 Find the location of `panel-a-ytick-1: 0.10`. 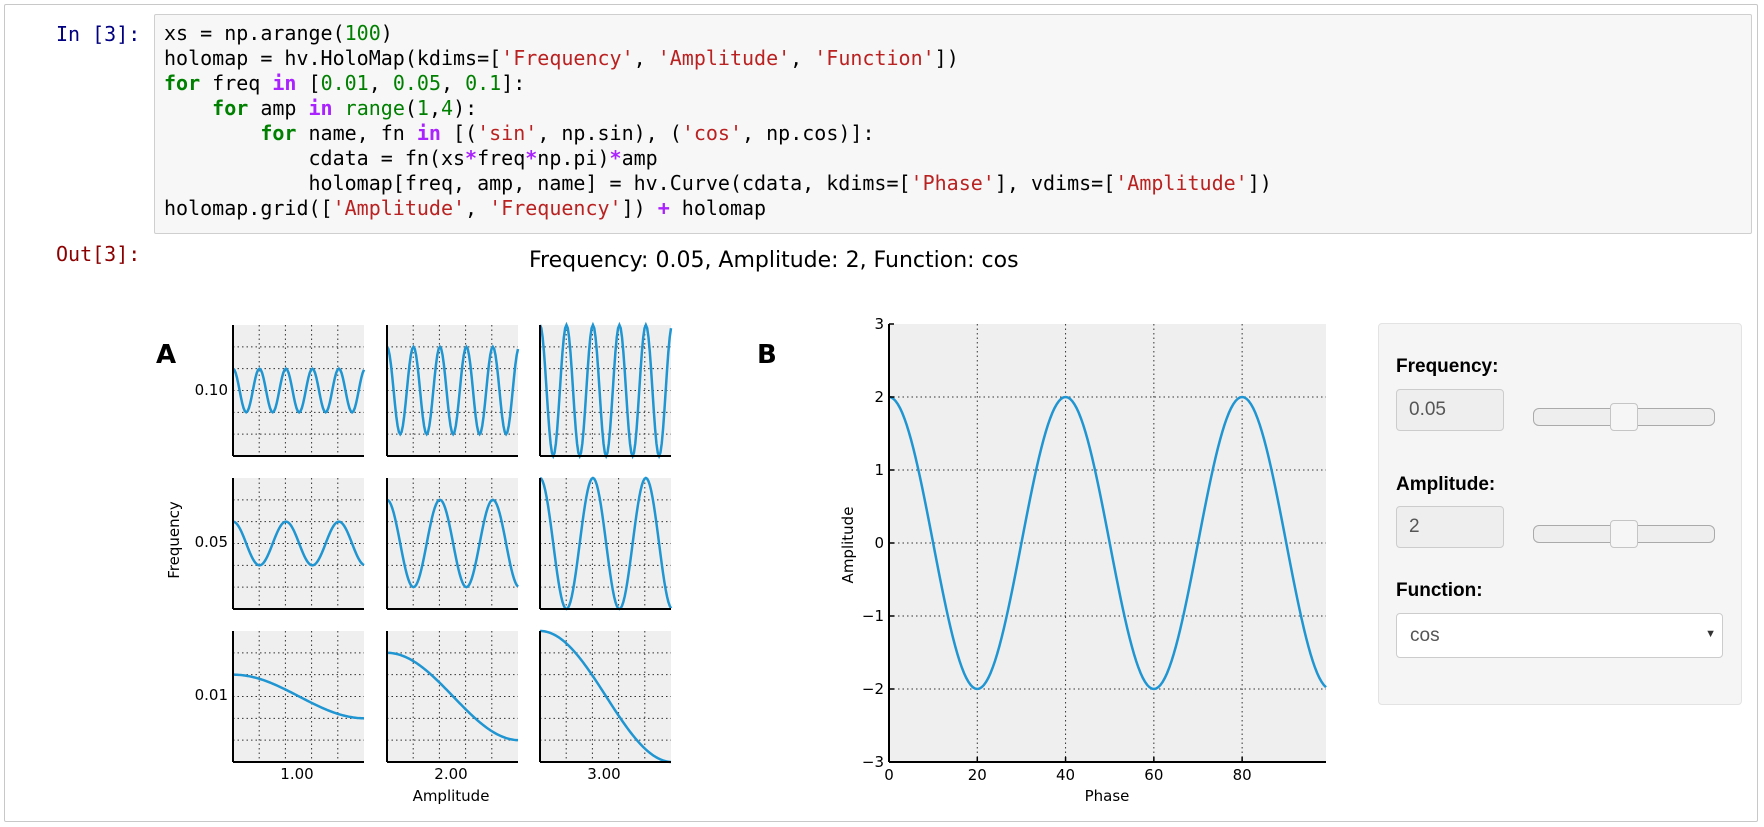

panel-a-ytick-1: 0.10 is located at coordinates (211, 390).